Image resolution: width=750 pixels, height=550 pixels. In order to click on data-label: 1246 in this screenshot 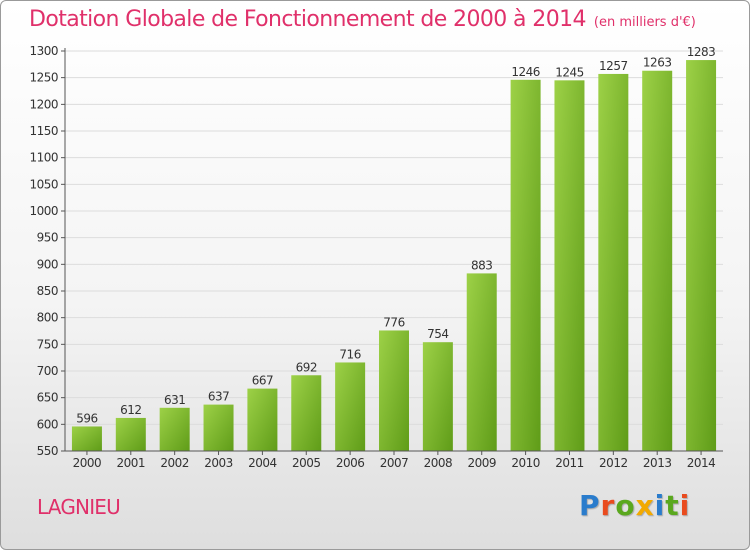, I will do `click(525, 72)`.